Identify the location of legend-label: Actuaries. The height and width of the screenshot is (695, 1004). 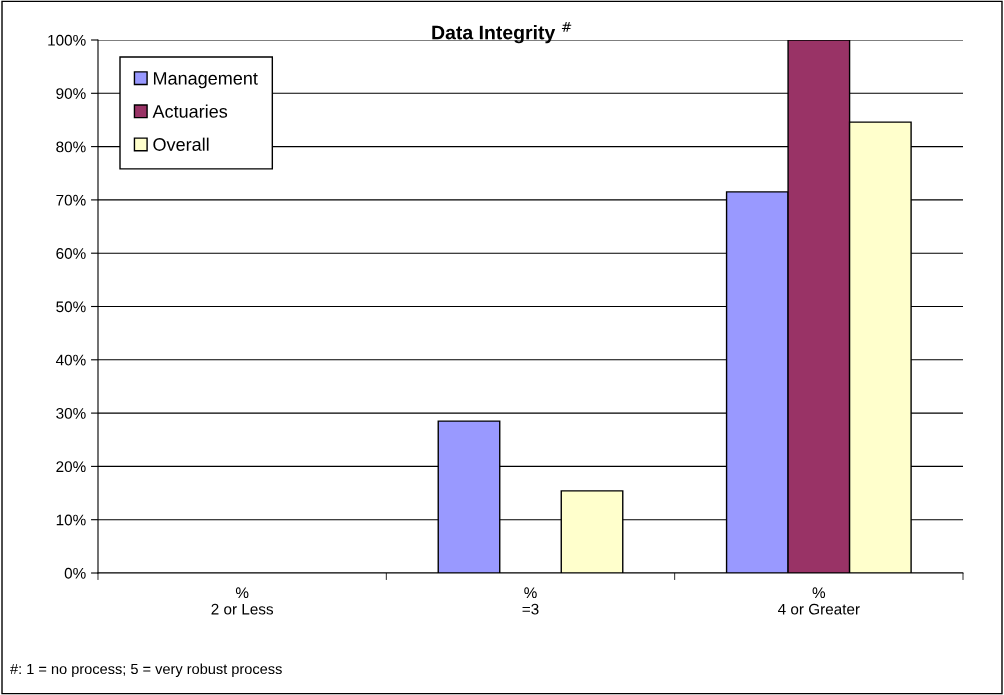
(190, 111).